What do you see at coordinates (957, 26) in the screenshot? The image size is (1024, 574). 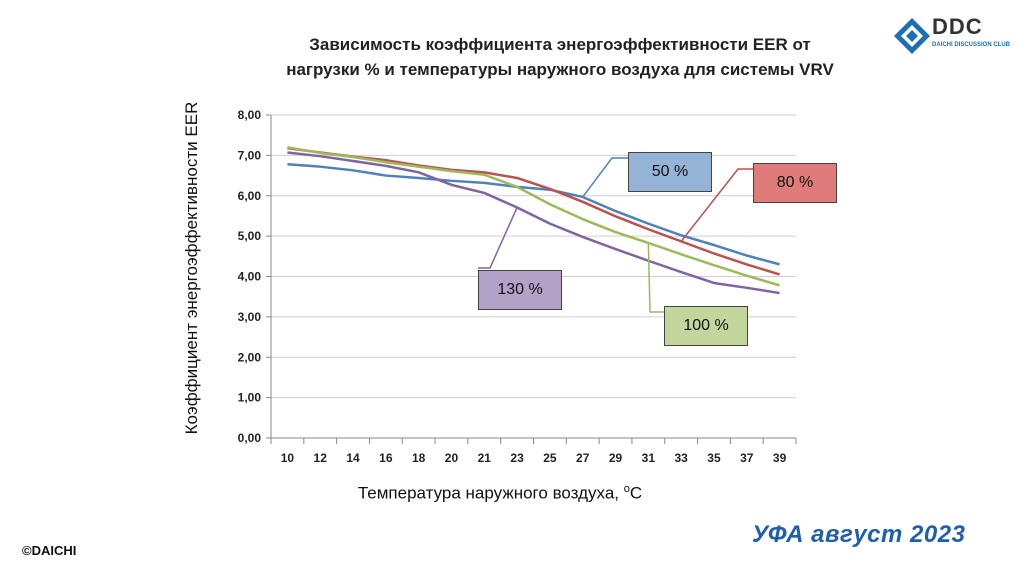 I see `logo-brand: DDC` at bounding box center [957, 26].